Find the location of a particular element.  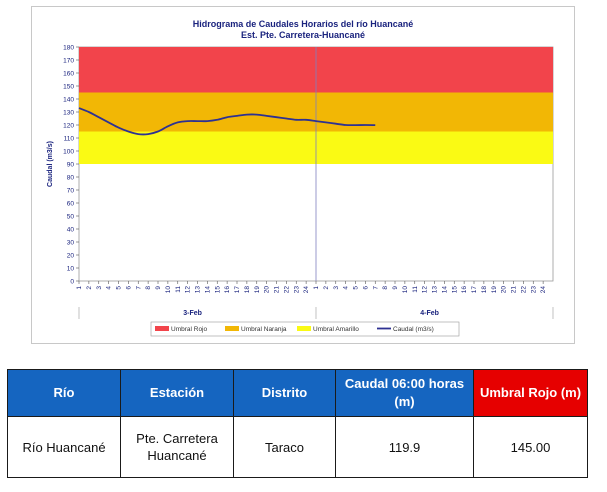

cell-rio: Río Huancané is located at coordinates (64, 447).